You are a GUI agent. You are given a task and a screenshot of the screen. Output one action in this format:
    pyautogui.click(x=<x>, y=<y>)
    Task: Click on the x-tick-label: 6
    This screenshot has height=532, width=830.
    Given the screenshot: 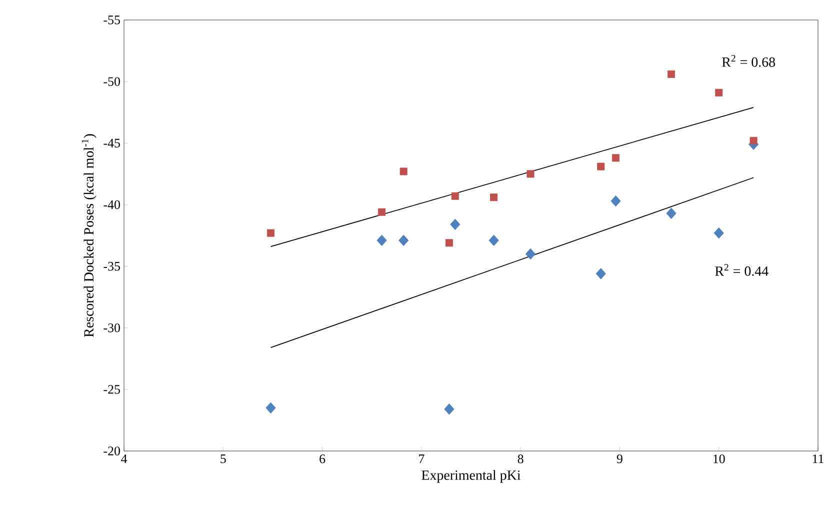 What is the action you would take?
    pyautogui.click(x=323, y=459)
    